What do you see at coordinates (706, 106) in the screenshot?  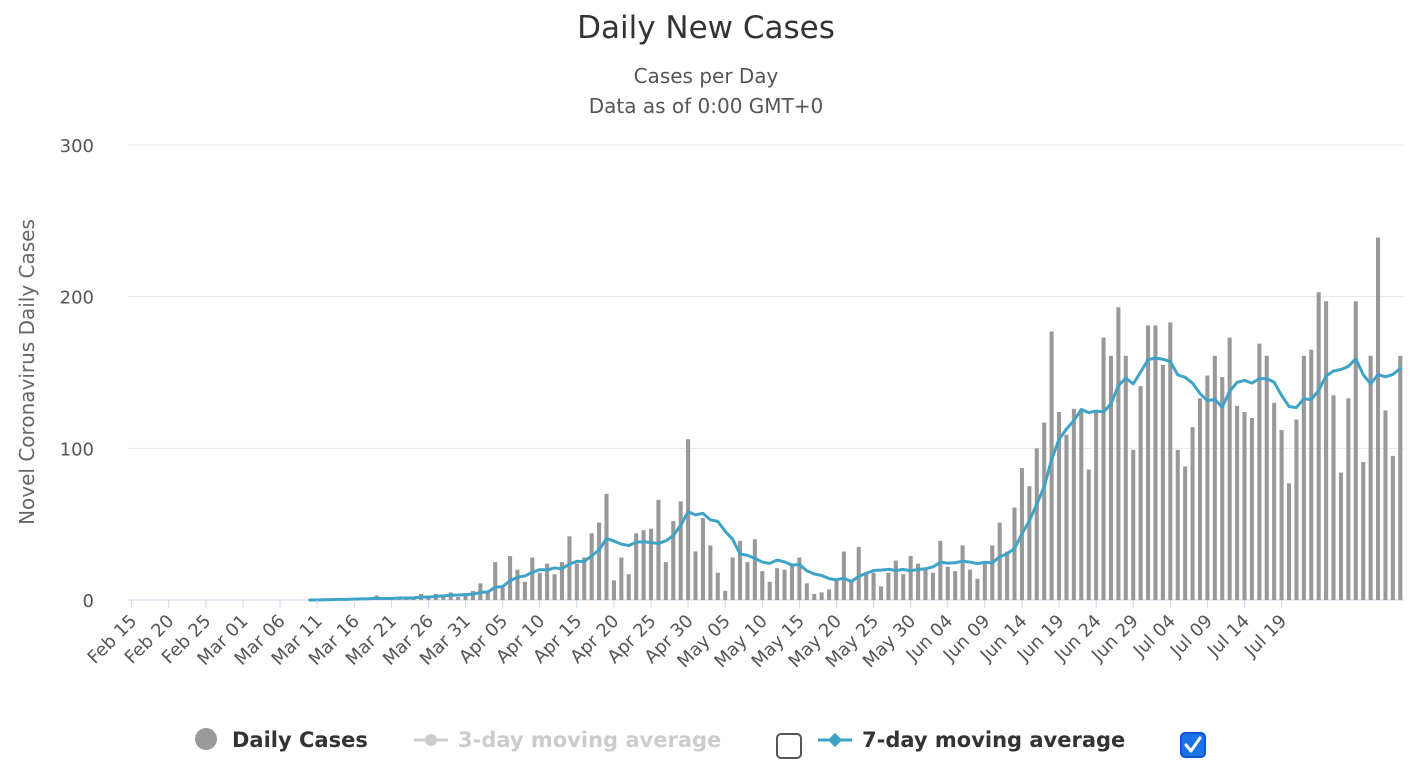 I see `chart-subtitle-line-2: Data as of 0:00 GMT+0` at bounding box center [706, 106].